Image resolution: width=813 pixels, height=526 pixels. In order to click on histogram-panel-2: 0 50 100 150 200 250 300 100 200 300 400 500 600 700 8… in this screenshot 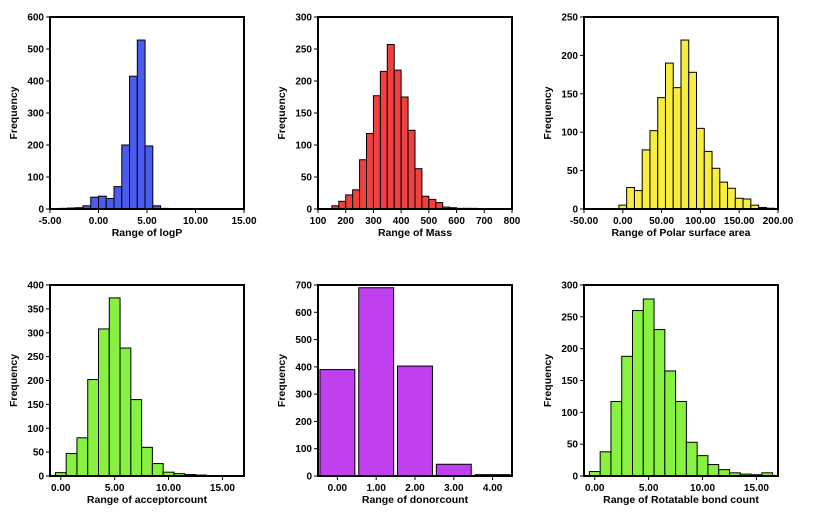, I will do `click(398, 126)`.